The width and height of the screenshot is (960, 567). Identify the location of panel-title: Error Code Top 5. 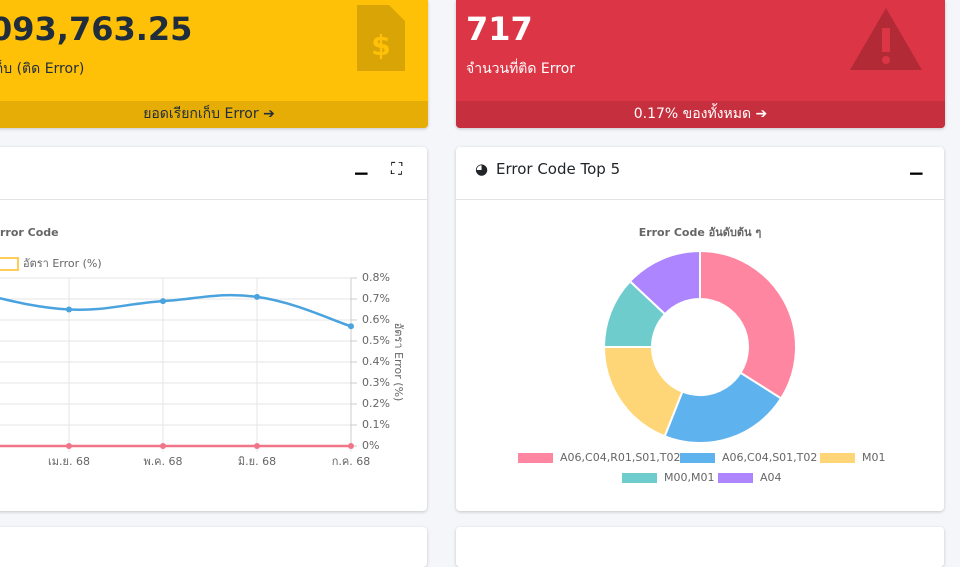
(558, 169).